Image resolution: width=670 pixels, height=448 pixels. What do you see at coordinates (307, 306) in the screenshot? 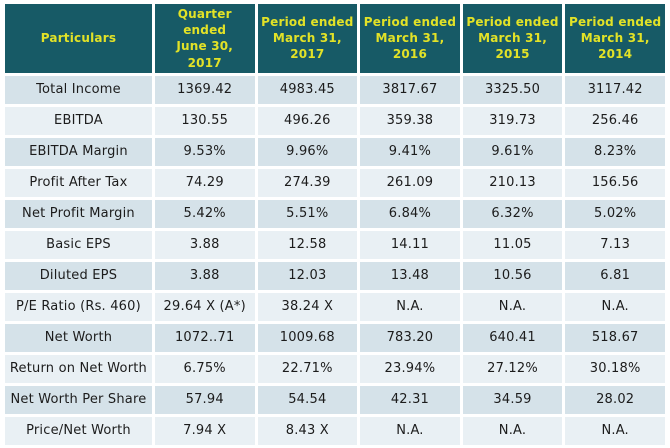
I see `cell-value: 38.24 X` at bounding box center [307, 306].